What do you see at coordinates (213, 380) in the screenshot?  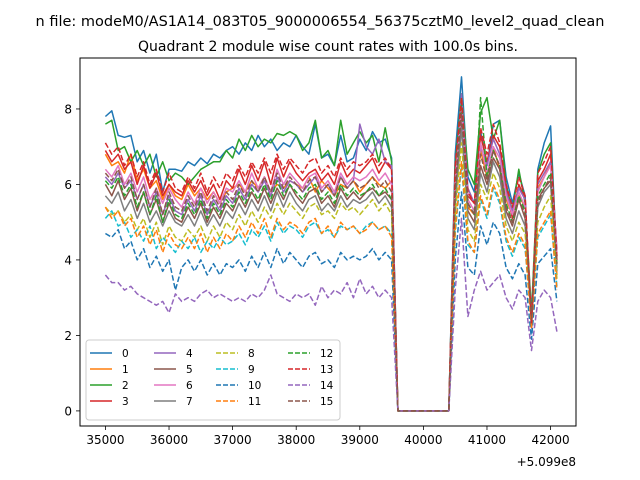 I see `legend-frame` at bounding box center [213, 380].